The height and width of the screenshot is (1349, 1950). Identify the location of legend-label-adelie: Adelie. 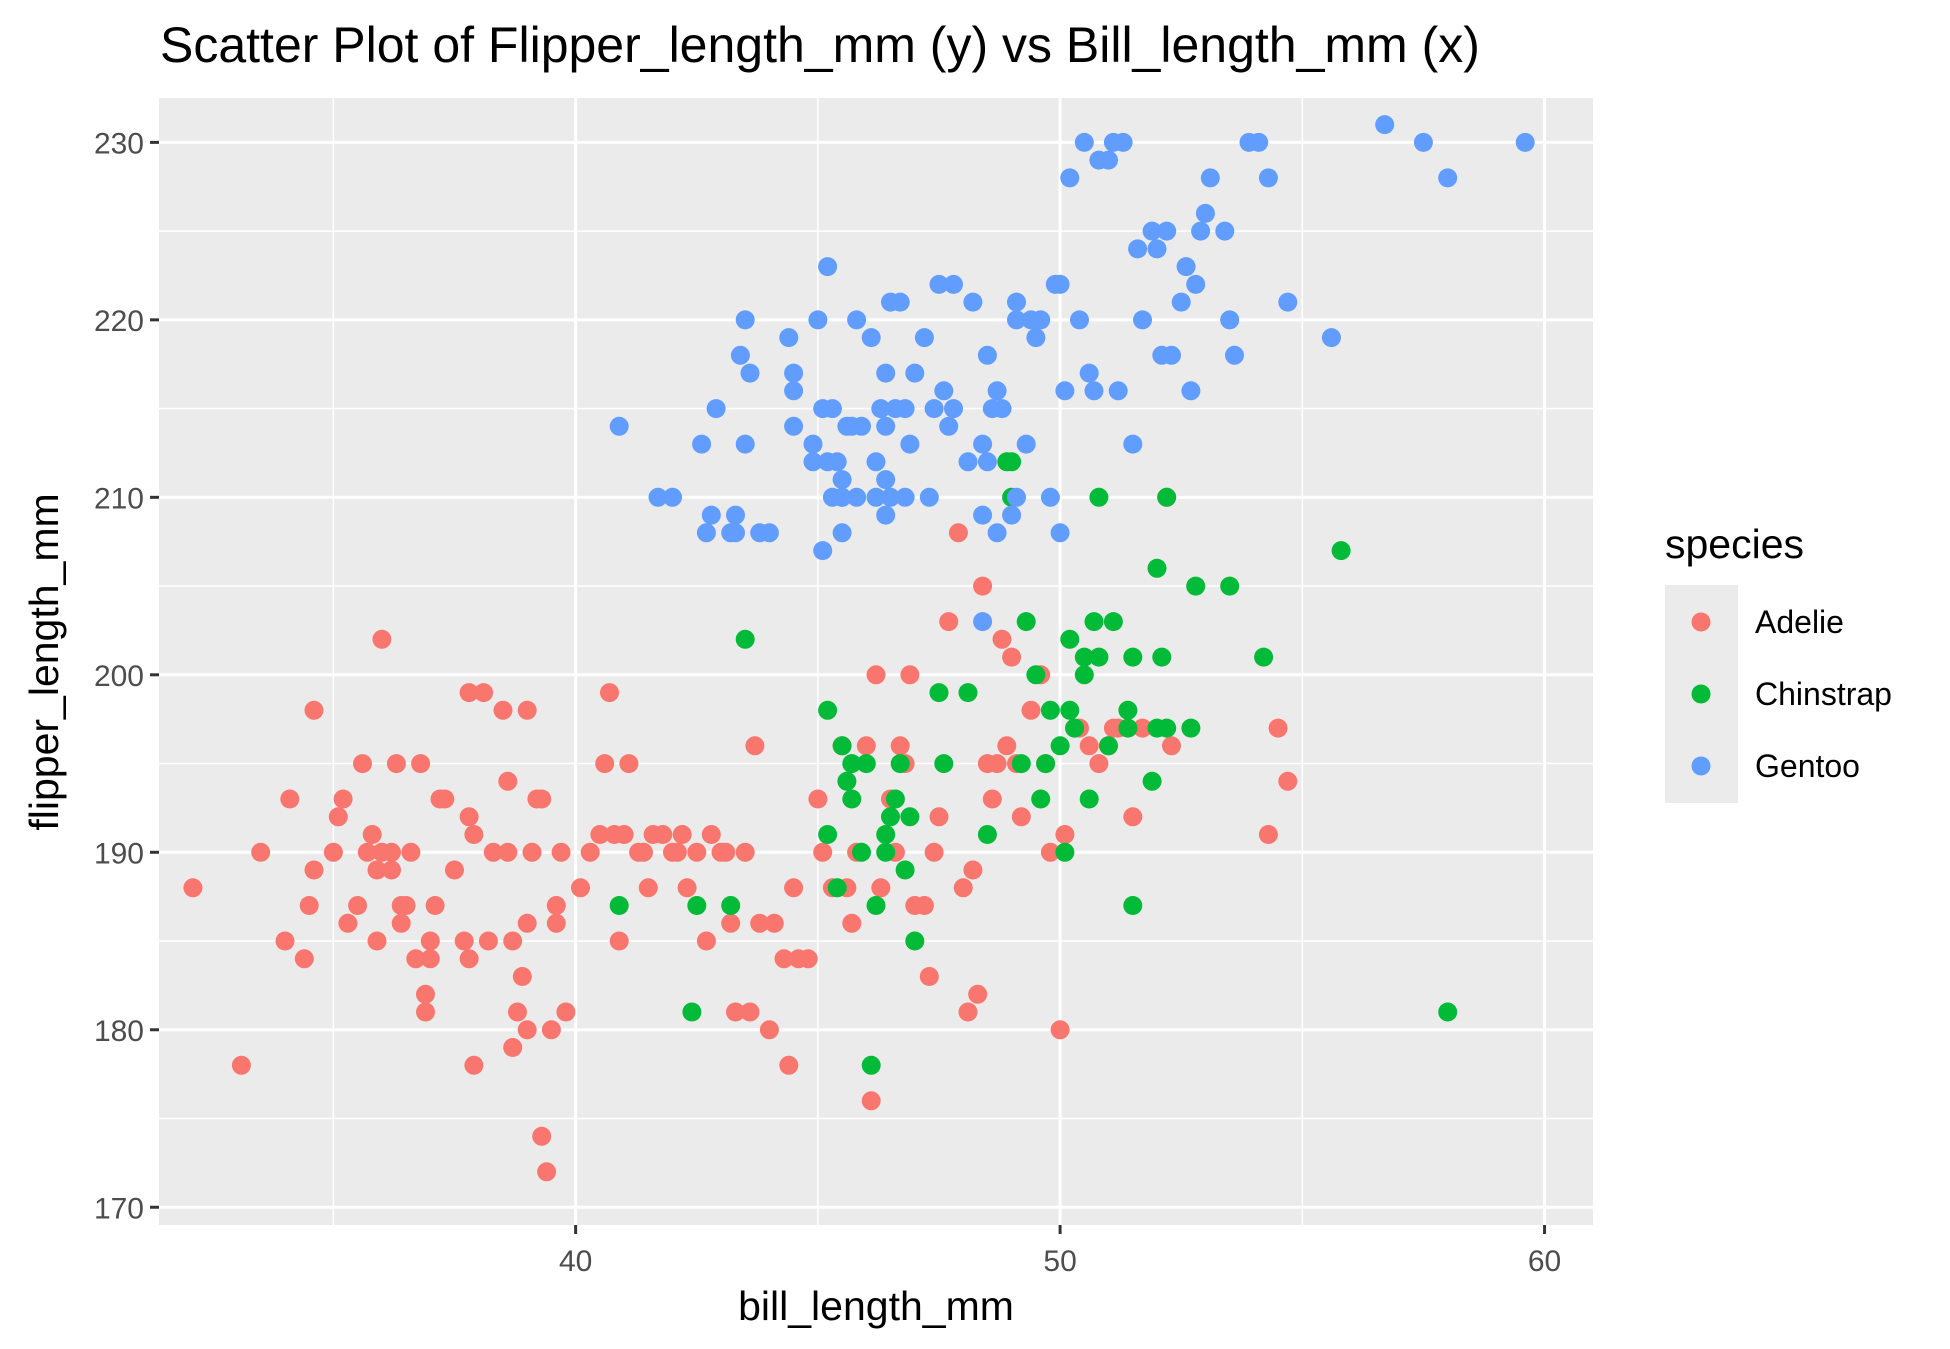
(1799, 622).